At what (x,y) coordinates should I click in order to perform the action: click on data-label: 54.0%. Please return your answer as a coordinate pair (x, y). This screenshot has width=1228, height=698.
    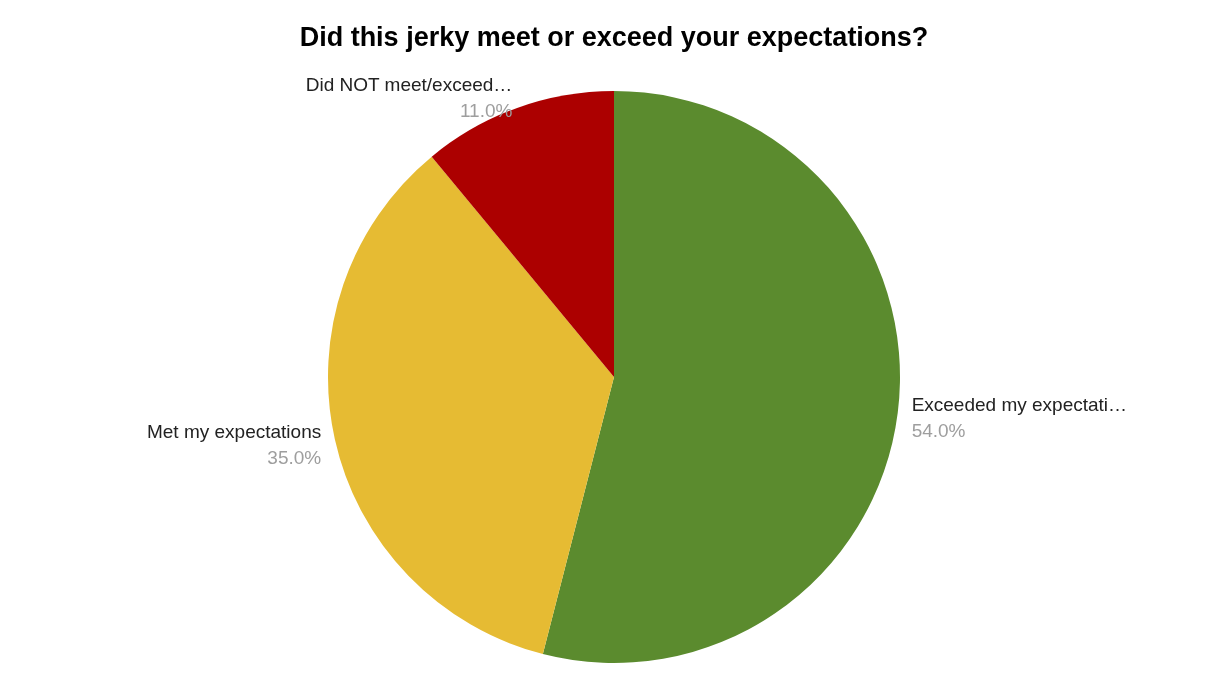
    Looking at the image, I should click on (938, 430).